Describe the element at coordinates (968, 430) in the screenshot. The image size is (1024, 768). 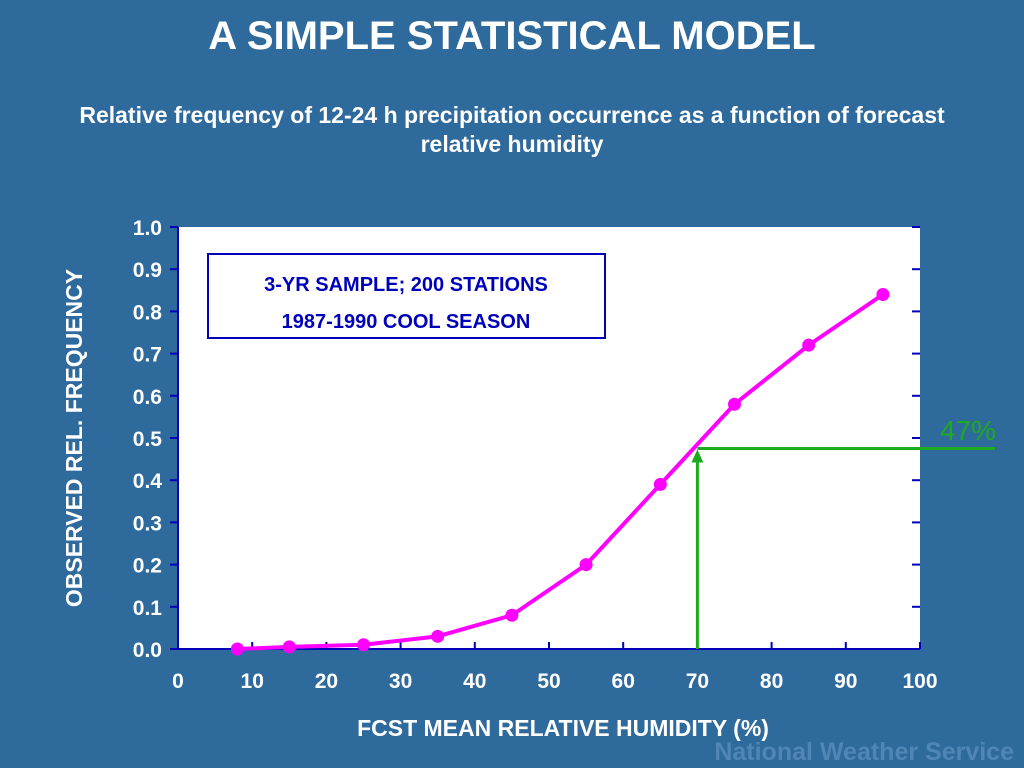
I see `indicator-label: 47%` at that location.